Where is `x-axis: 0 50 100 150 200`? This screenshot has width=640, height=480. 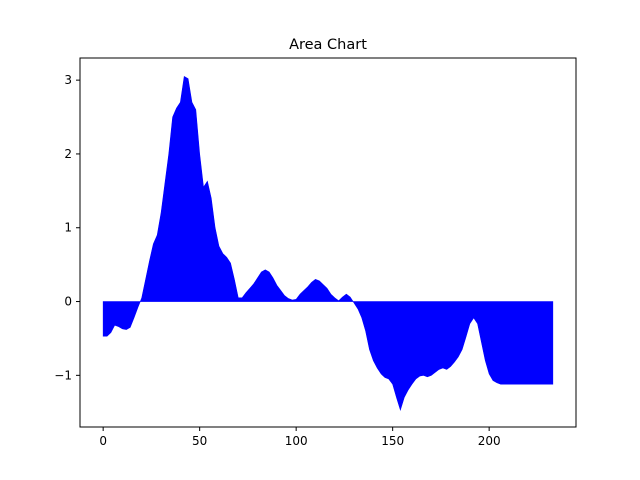 x-axis: 0 50 100 150 200 is located at coordinates (300, 437).